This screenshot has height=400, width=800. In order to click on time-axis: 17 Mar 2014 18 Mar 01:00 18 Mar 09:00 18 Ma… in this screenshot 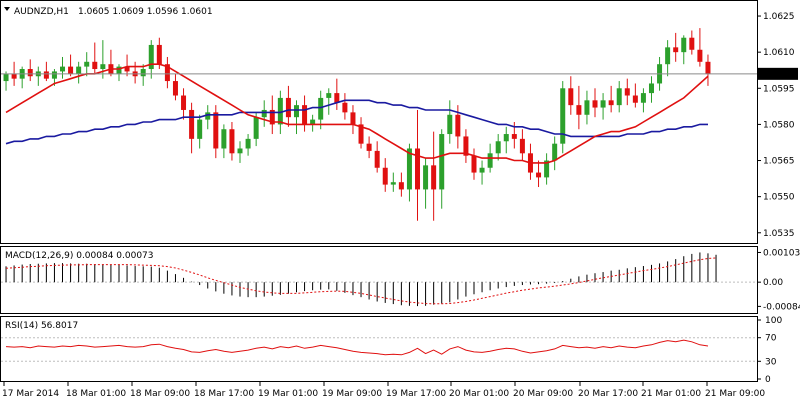, I will do `click(383, 390)`.